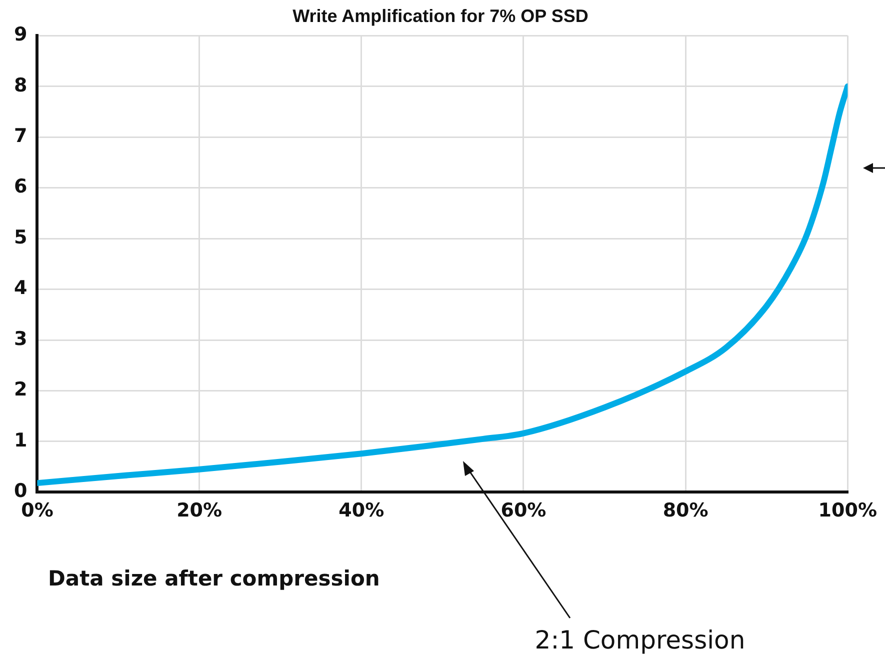 The image size is (885, 659). Describe the element at coordinates (37, 511) in the screenshot. I see `x-tick-label: 0%` at that location.